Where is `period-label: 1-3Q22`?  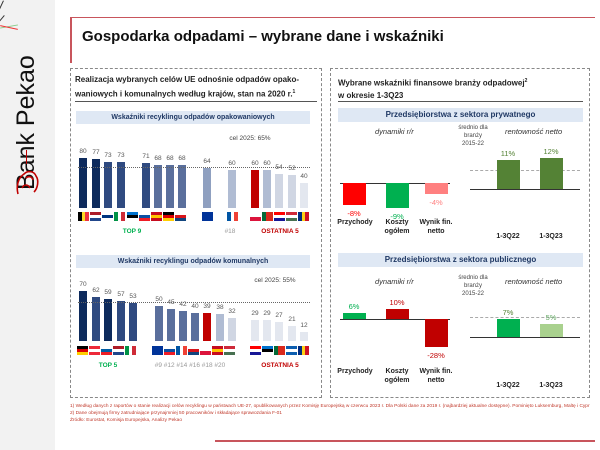 period-label: 1-3Q22 is located at coordinates (508, 385).